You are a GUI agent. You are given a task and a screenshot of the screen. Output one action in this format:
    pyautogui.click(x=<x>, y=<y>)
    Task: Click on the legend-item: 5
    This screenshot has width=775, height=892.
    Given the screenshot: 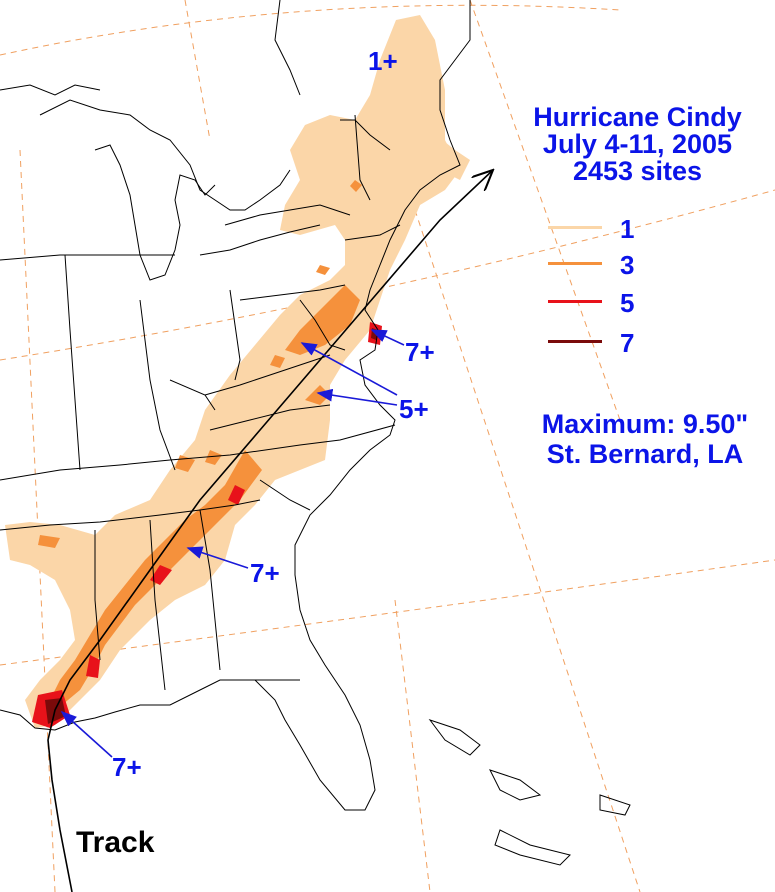 What is the action you would take?
    pyautogui.click(x=608, y=303)
    